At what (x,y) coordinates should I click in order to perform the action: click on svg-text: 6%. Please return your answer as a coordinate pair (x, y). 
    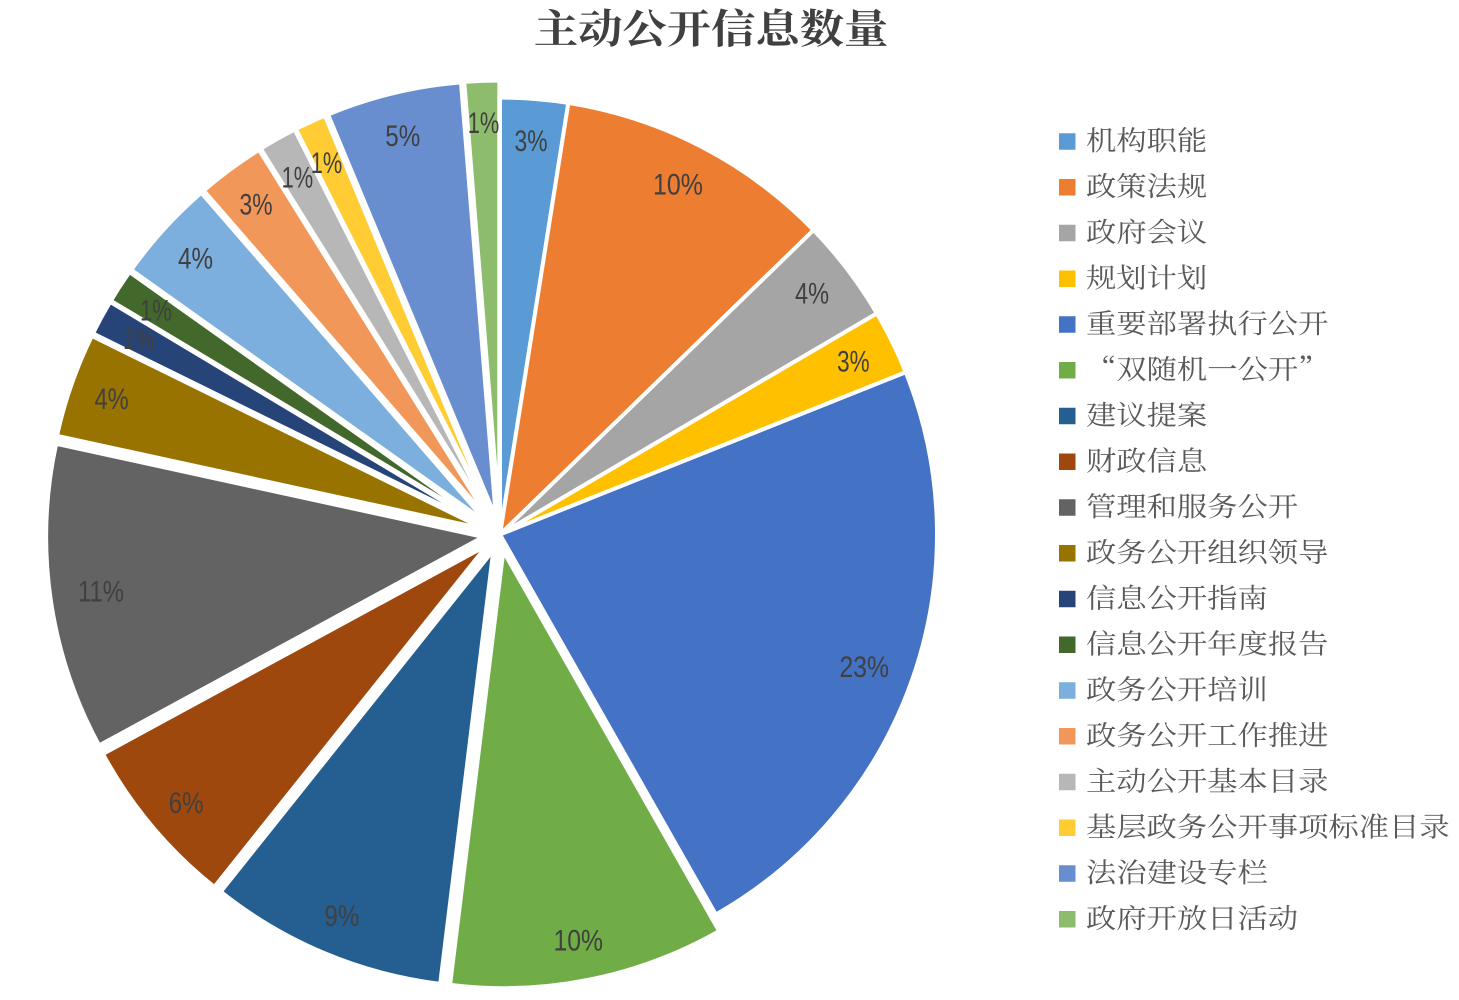
    Looking at the image, I should click on (186, 803).